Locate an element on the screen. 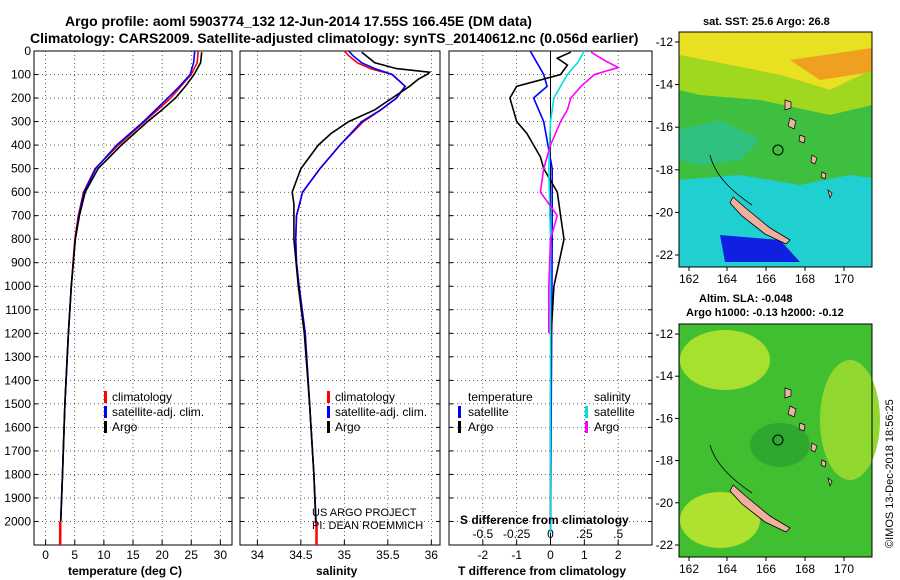 The width and height of the screenshot is (900, 580). depth-tick-label: 100 is located at coordinates (21, 75).